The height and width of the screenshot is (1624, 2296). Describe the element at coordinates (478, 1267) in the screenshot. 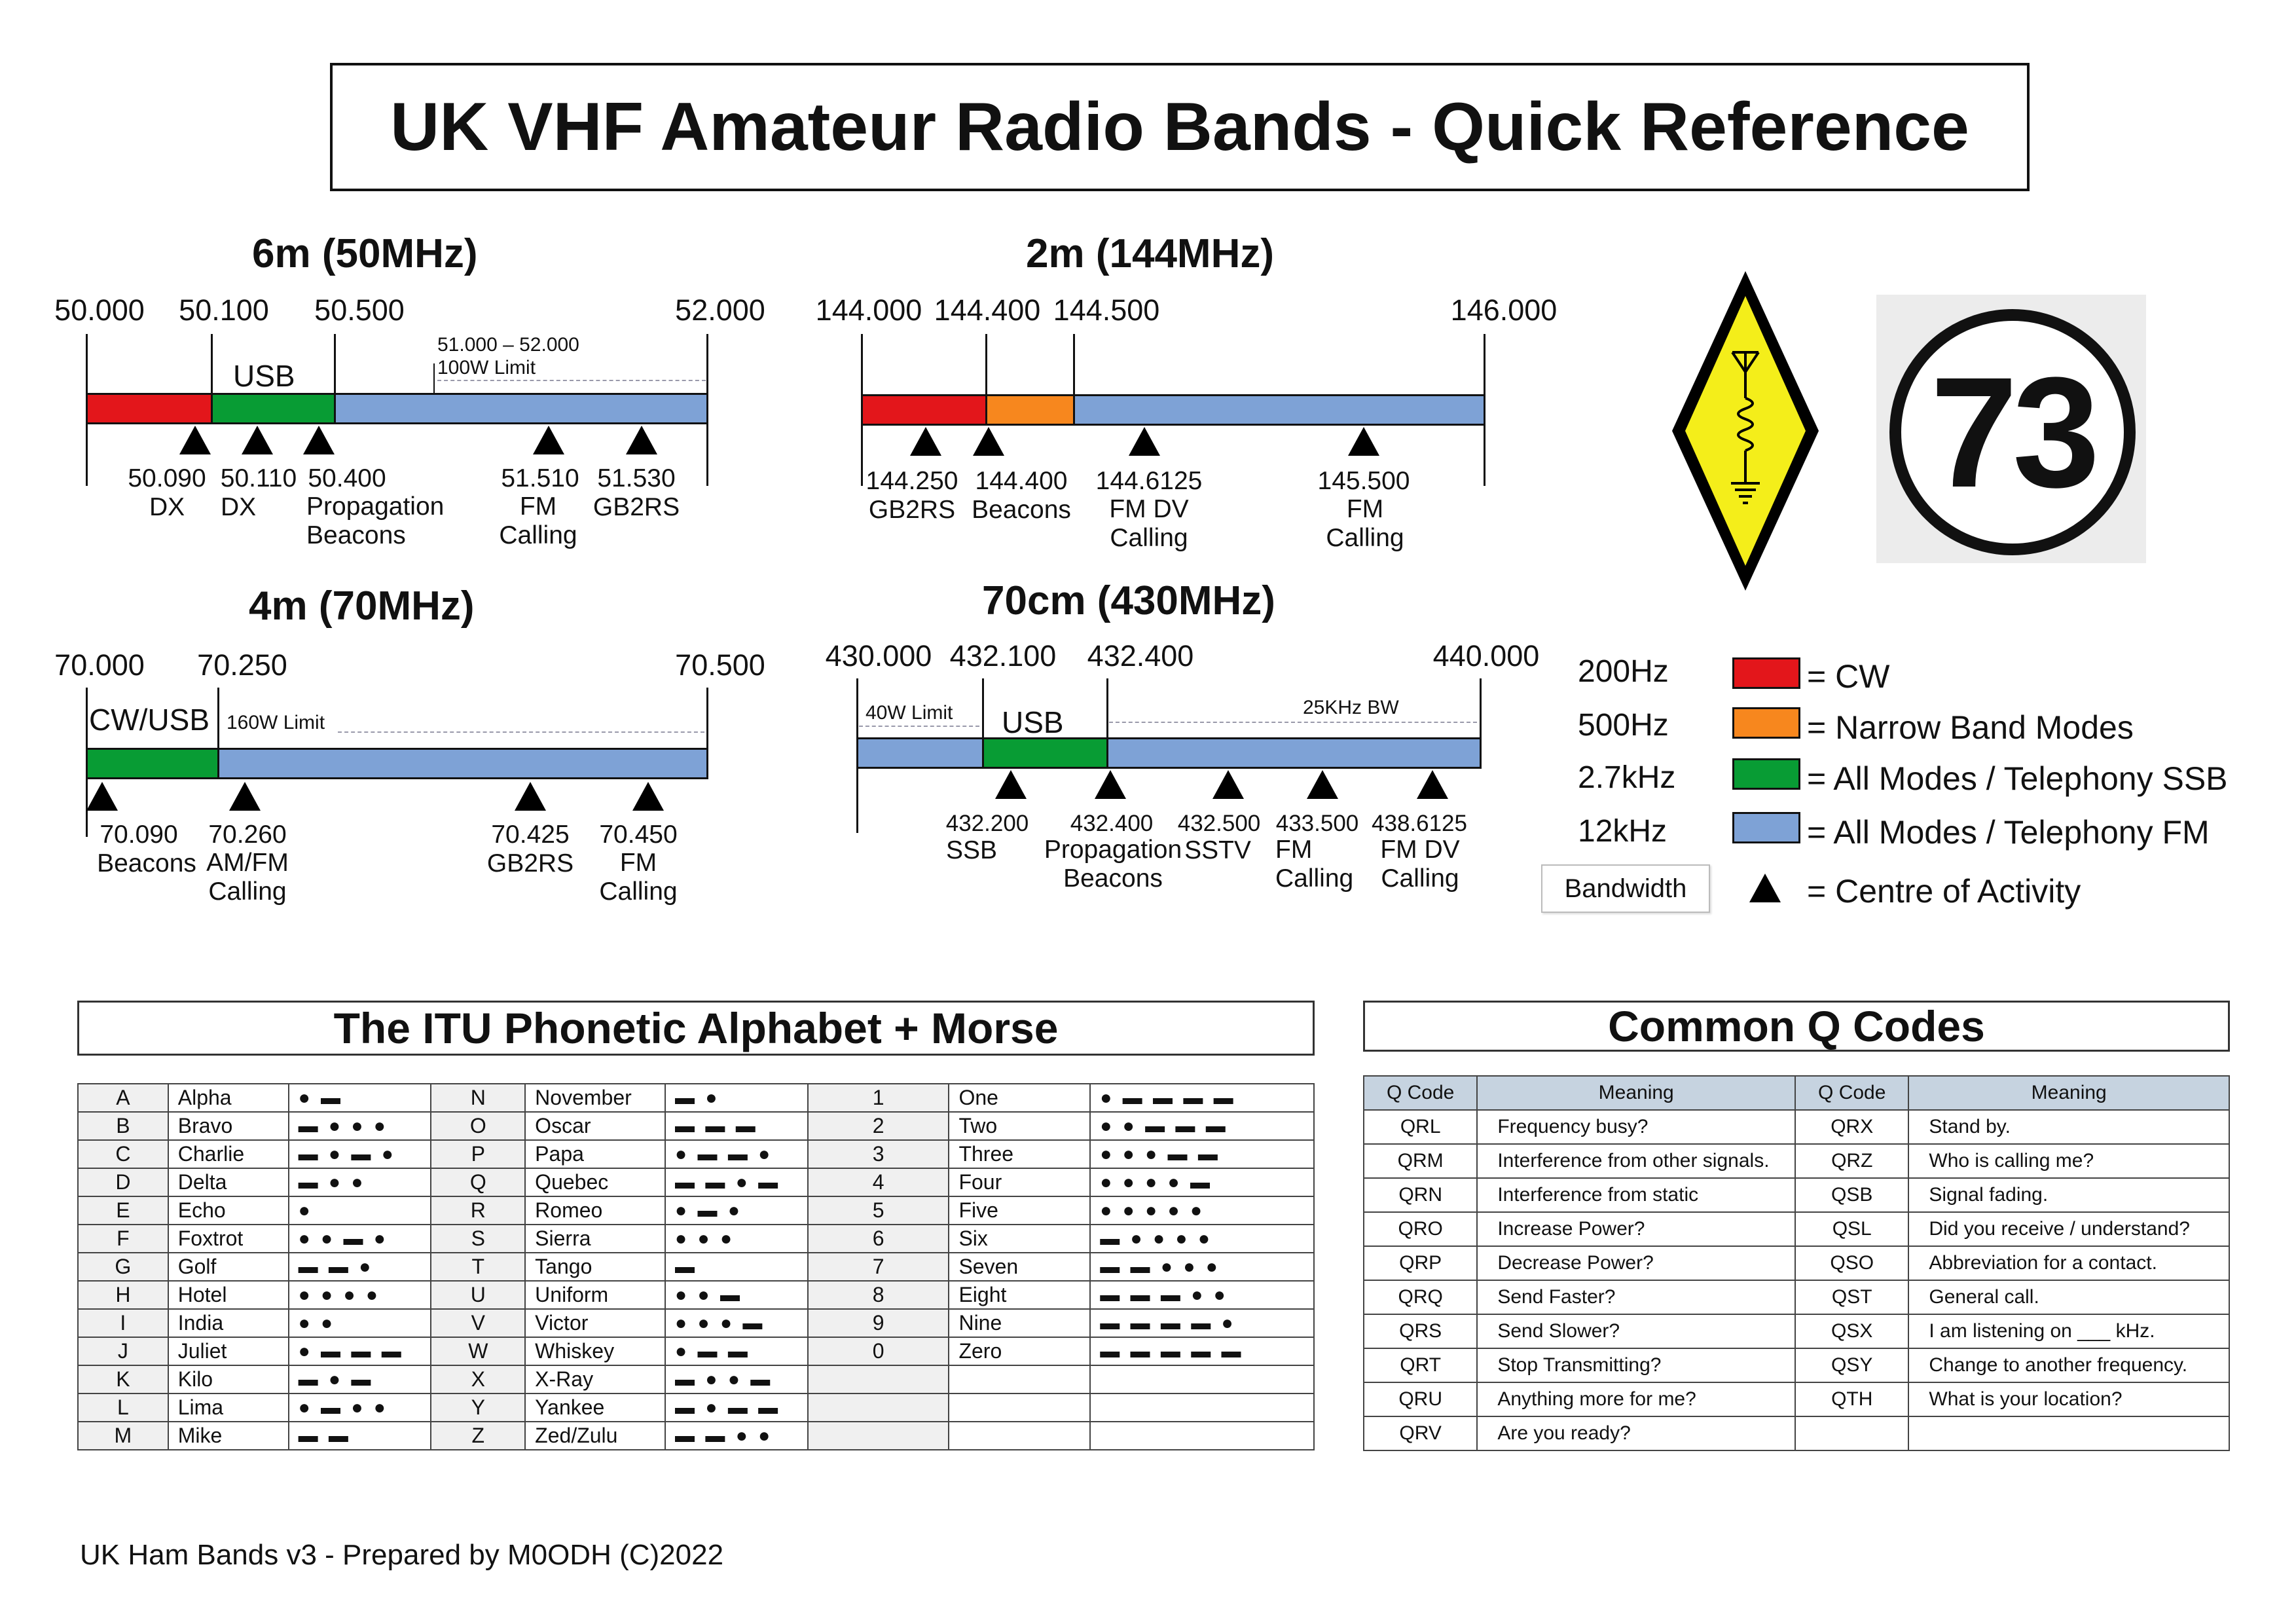

I see `phonetic-letter: T` at that location.